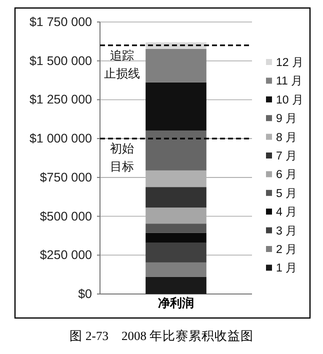 The width and height of the screenshot is (323, 354). I want to click on y-tick-label: $1 750 000, so click(60, 22).